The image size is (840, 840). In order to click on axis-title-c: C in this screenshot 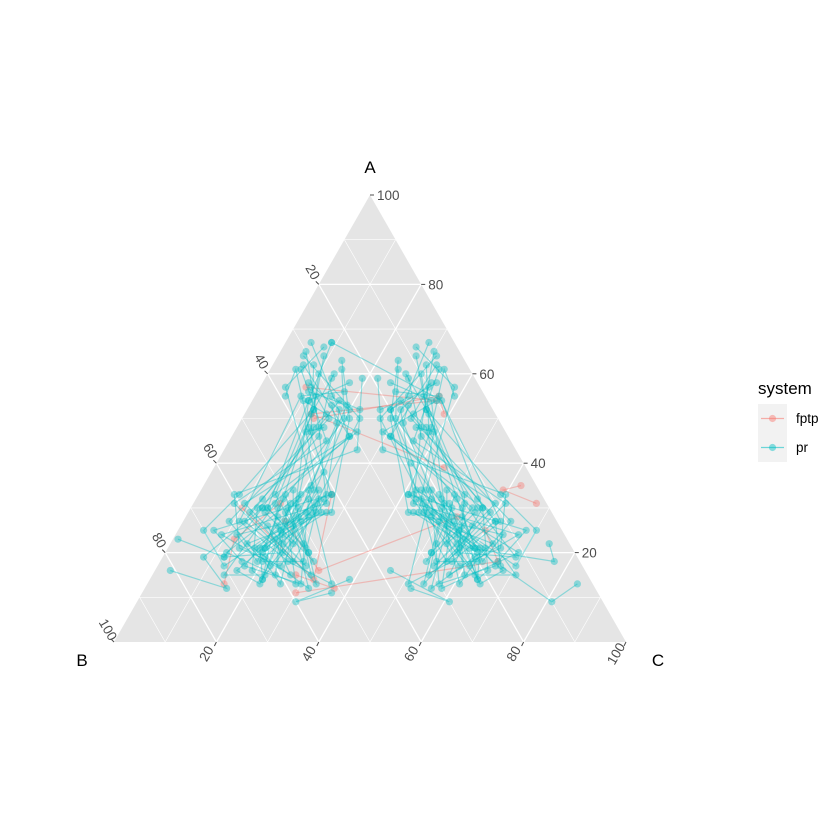, I will do `click(658, 660)`.